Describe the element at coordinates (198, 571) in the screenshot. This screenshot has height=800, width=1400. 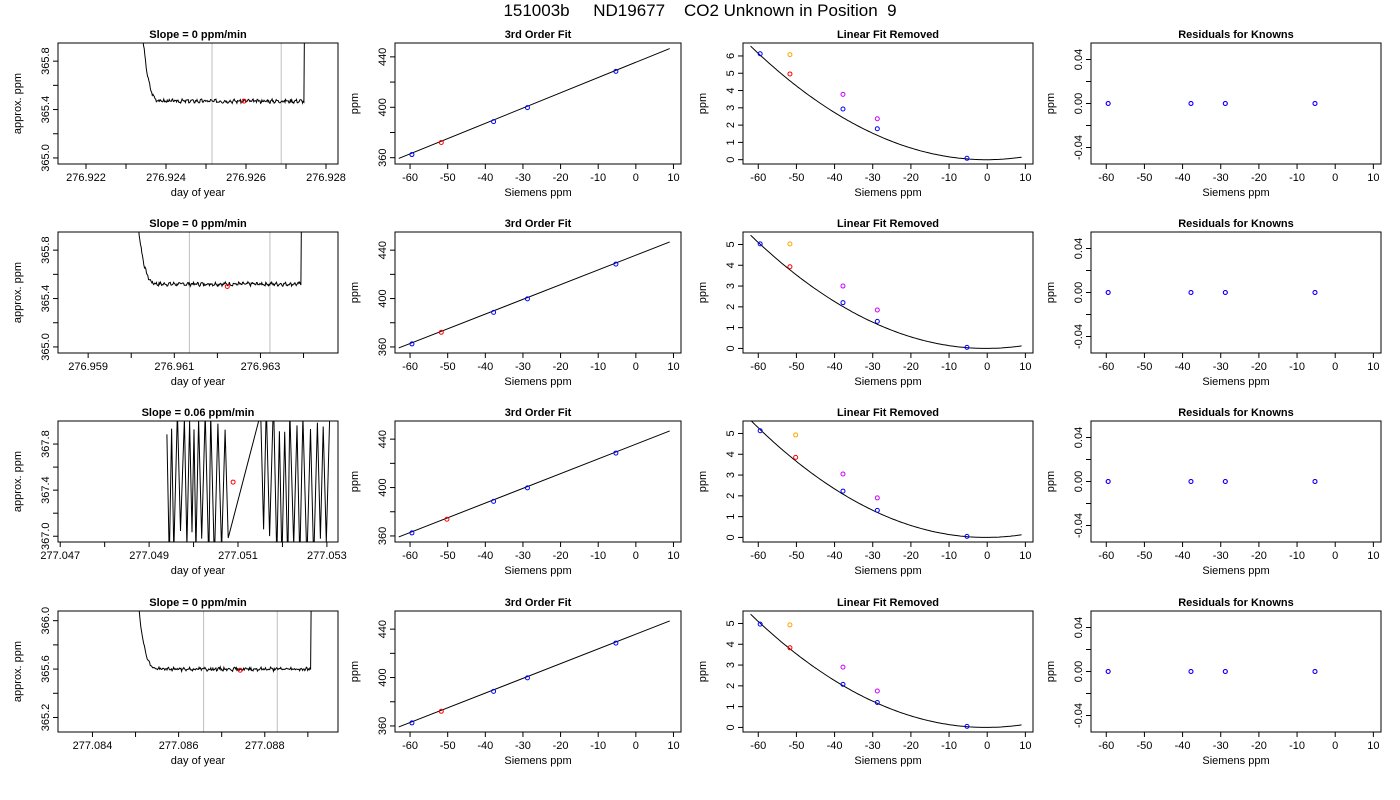
I see `x-axis-label: day of year` at that location.